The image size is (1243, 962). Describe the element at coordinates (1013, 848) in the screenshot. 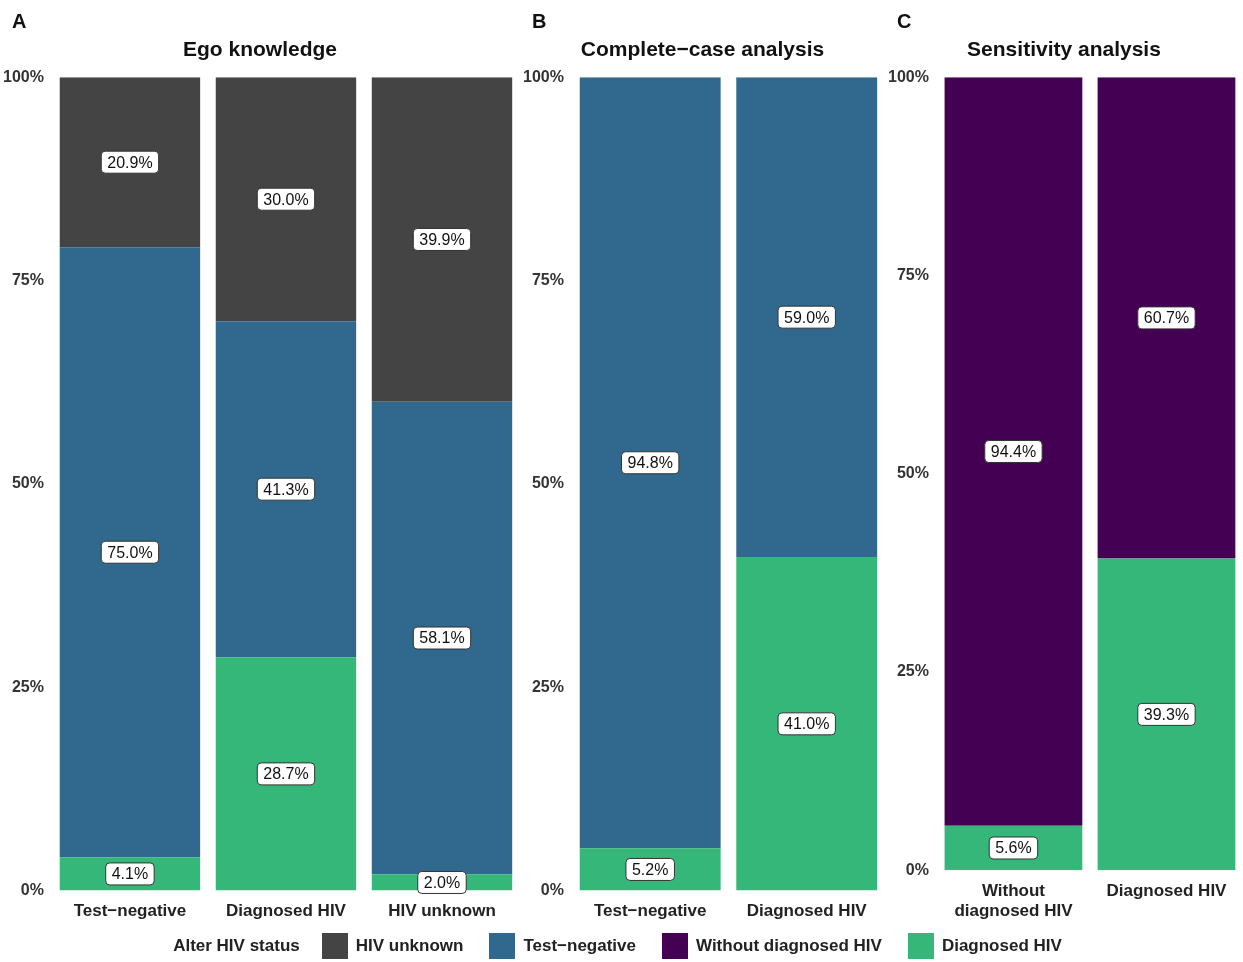

I see `data-label: 5.6%` at that location.